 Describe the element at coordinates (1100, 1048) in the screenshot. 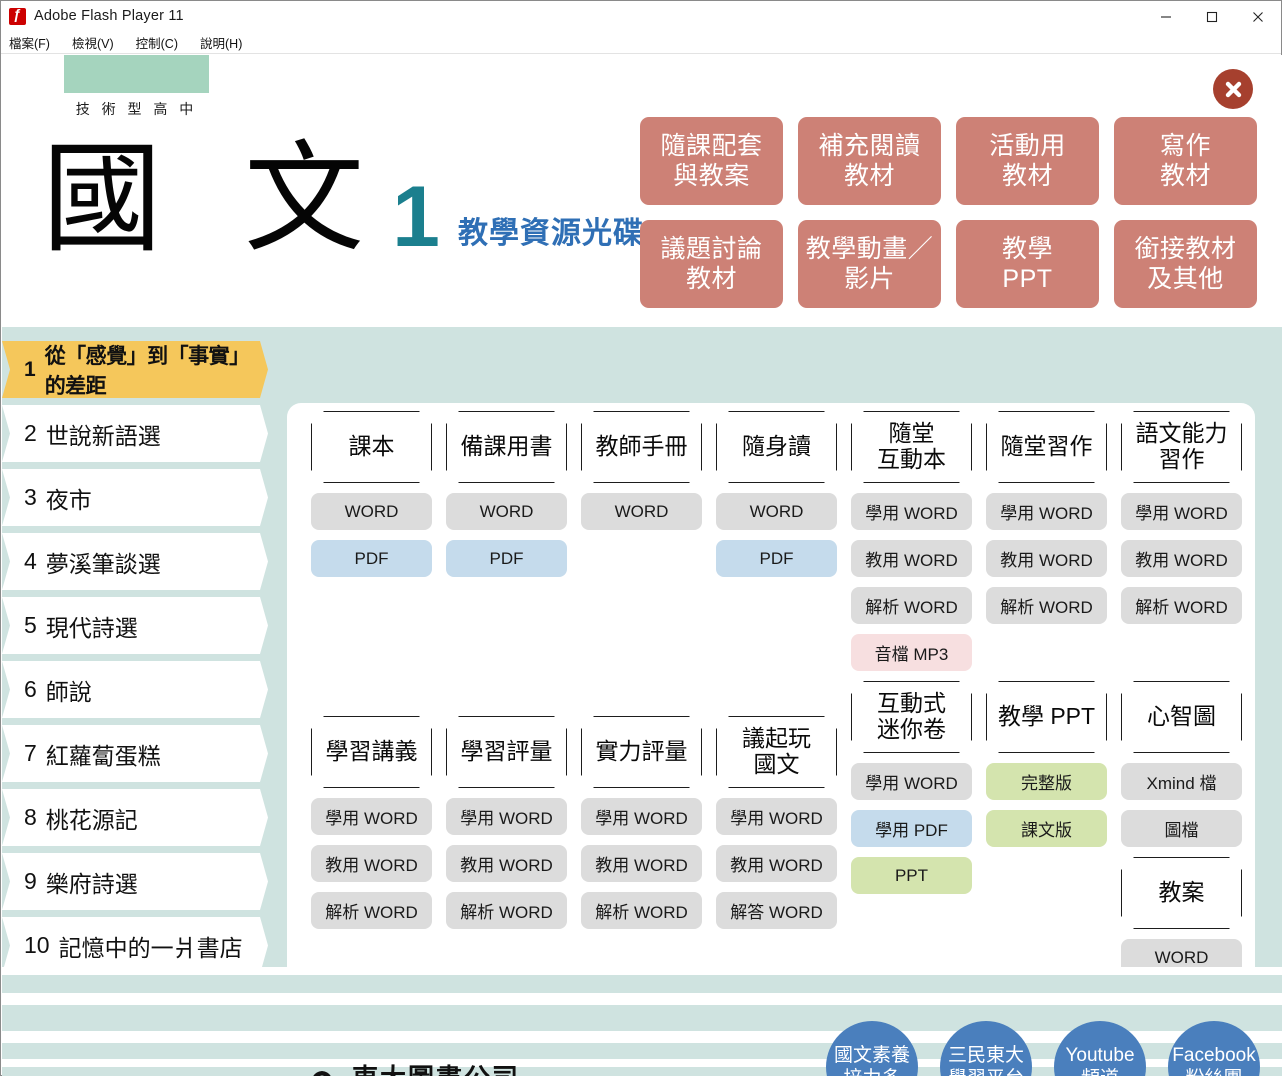

I see `social-link-youtube: Youtube 頻道` at that location.